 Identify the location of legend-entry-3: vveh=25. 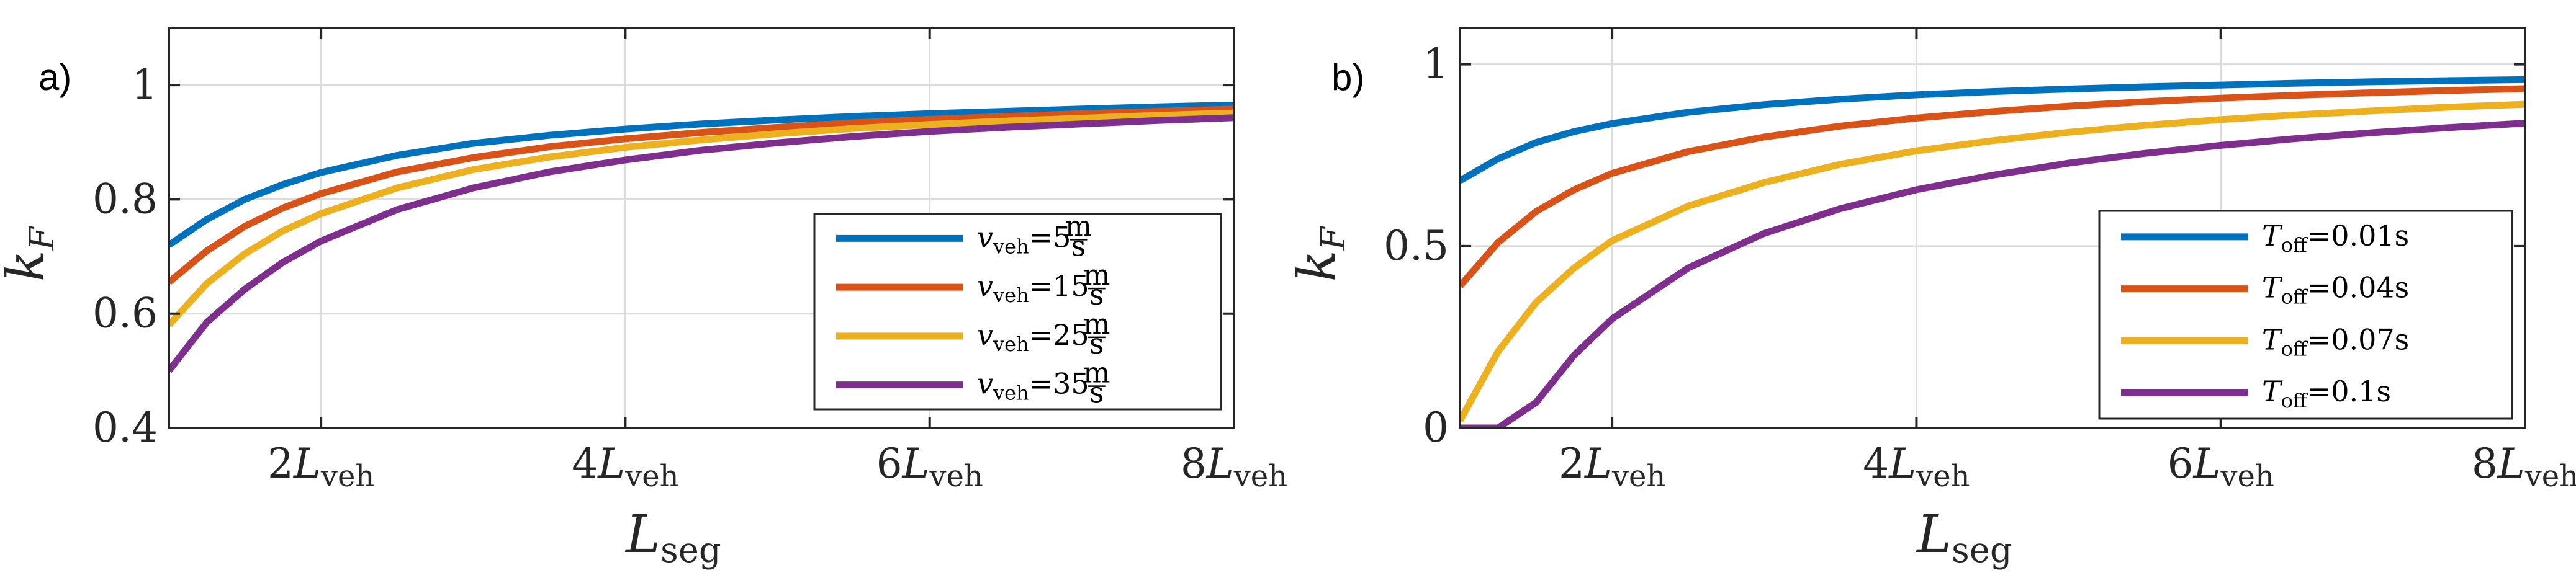
(1033, 337).